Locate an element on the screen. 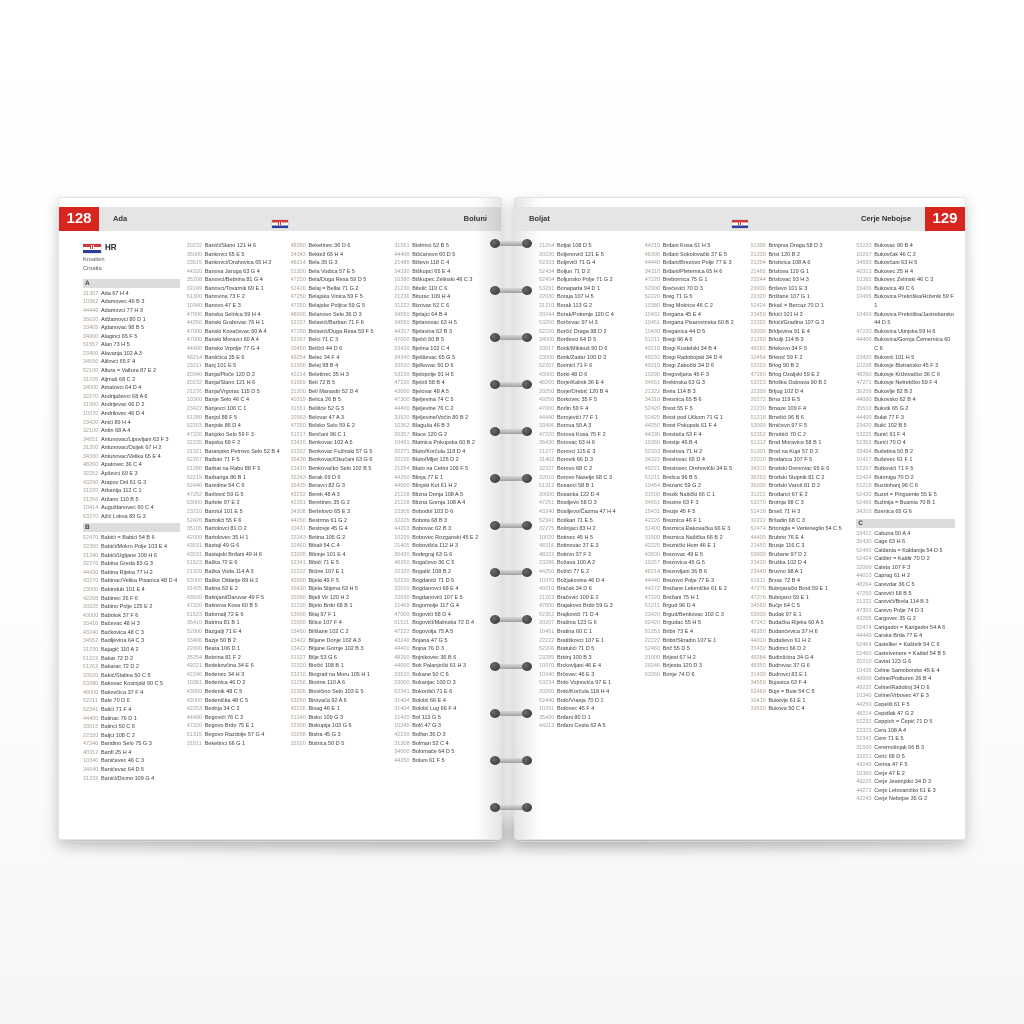 The height and width of the screenshot is (1024, 1024). place-name-and-grid: Bosanci 58 B 1 is located at coordinates (575, 486).